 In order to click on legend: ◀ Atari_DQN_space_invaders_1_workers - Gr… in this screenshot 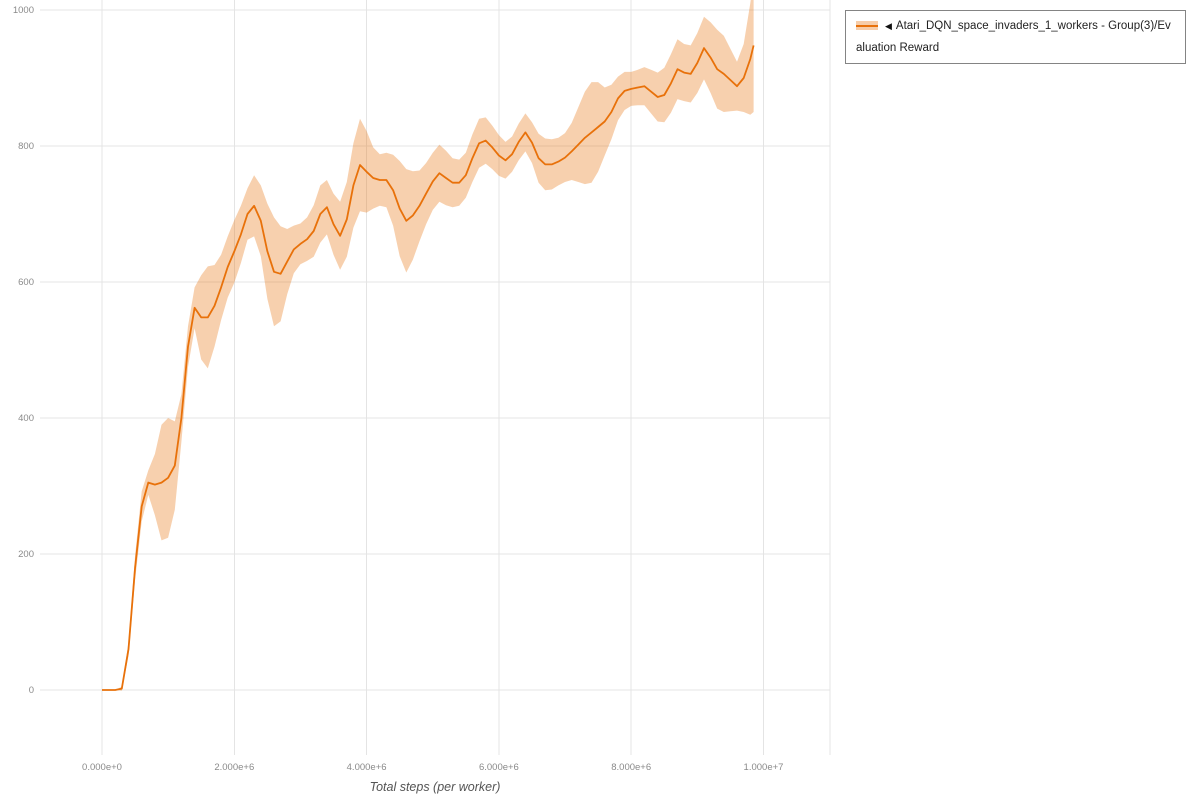, I will do `click(1015, 37)`.